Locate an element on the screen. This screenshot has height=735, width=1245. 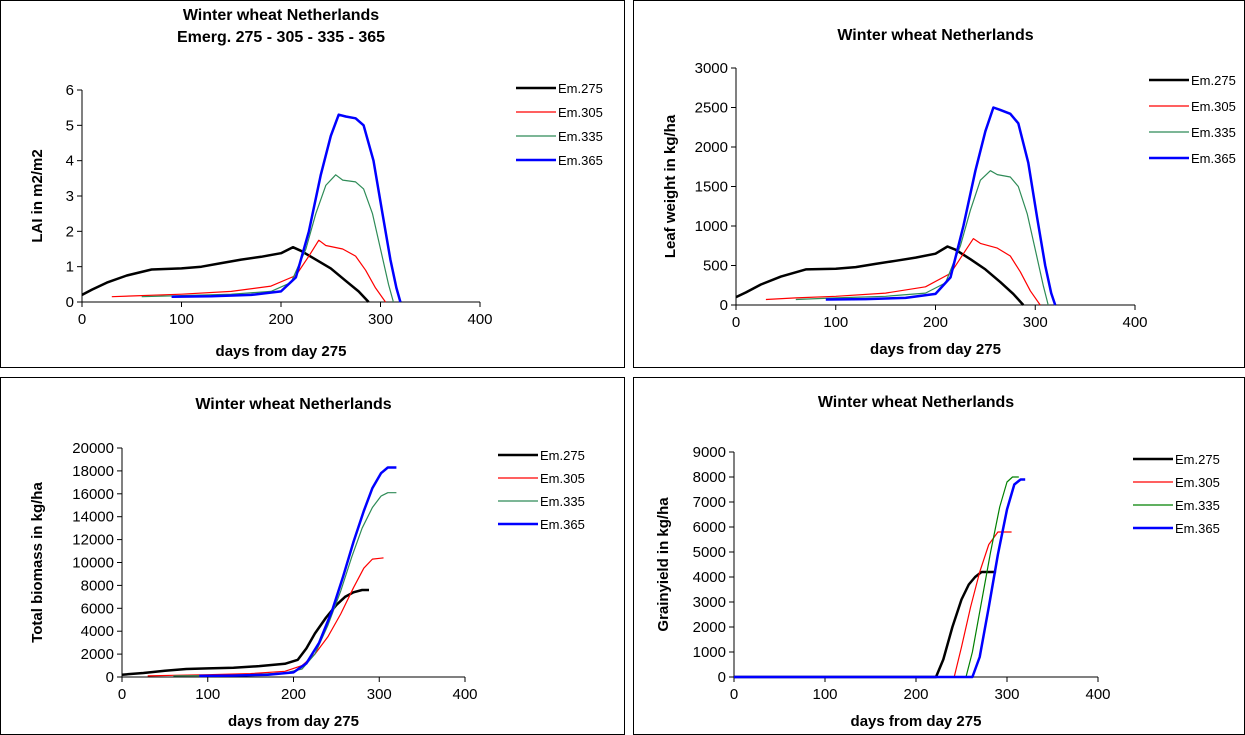
y-tick-label: 6 is located at coordinates (70, 90).